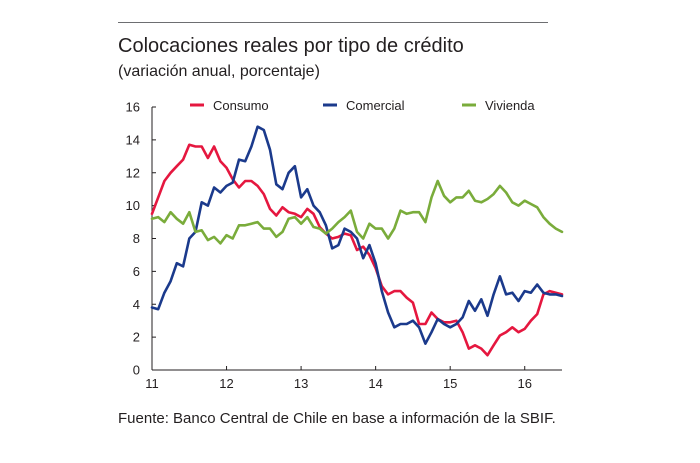 The width and height of the screenshot is (700, 463). What do you see at coordinates (133, 172) in the screenshot?
I see `y-tick-label: 12` at bounding box center [133, 172].